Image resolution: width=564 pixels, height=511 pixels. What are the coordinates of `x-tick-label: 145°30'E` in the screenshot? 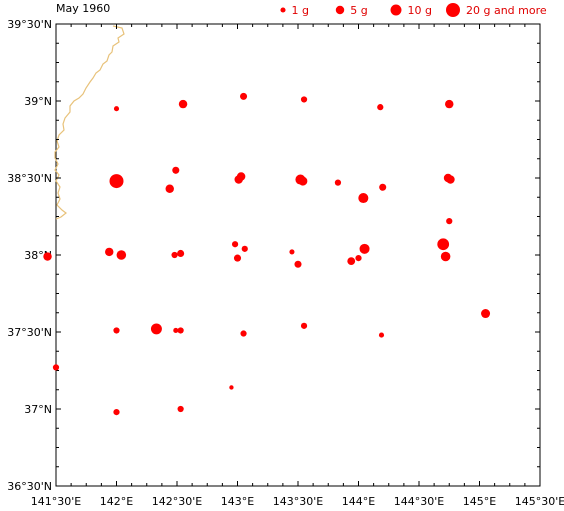 It's located at (539, 501).